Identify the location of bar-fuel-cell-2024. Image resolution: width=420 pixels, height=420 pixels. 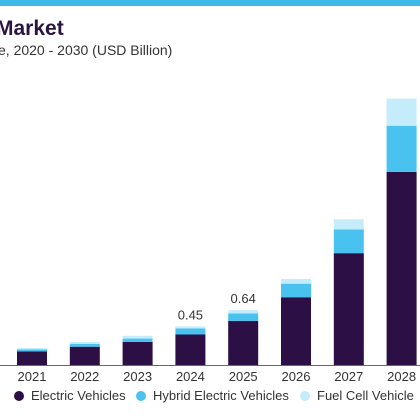
(190, 327).